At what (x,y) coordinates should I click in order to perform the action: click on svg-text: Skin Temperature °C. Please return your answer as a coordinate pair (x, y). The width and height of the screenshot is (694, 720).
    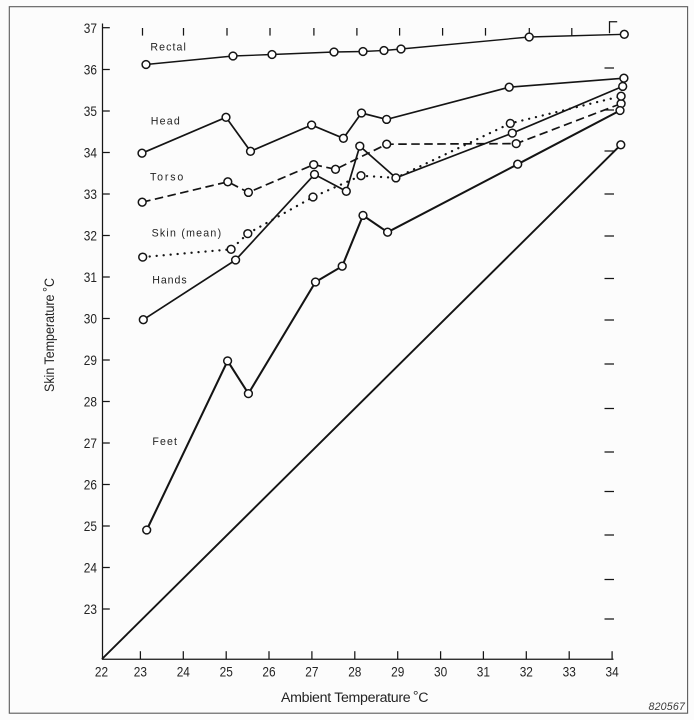
    Looking at the image, I should click on (50, 335).